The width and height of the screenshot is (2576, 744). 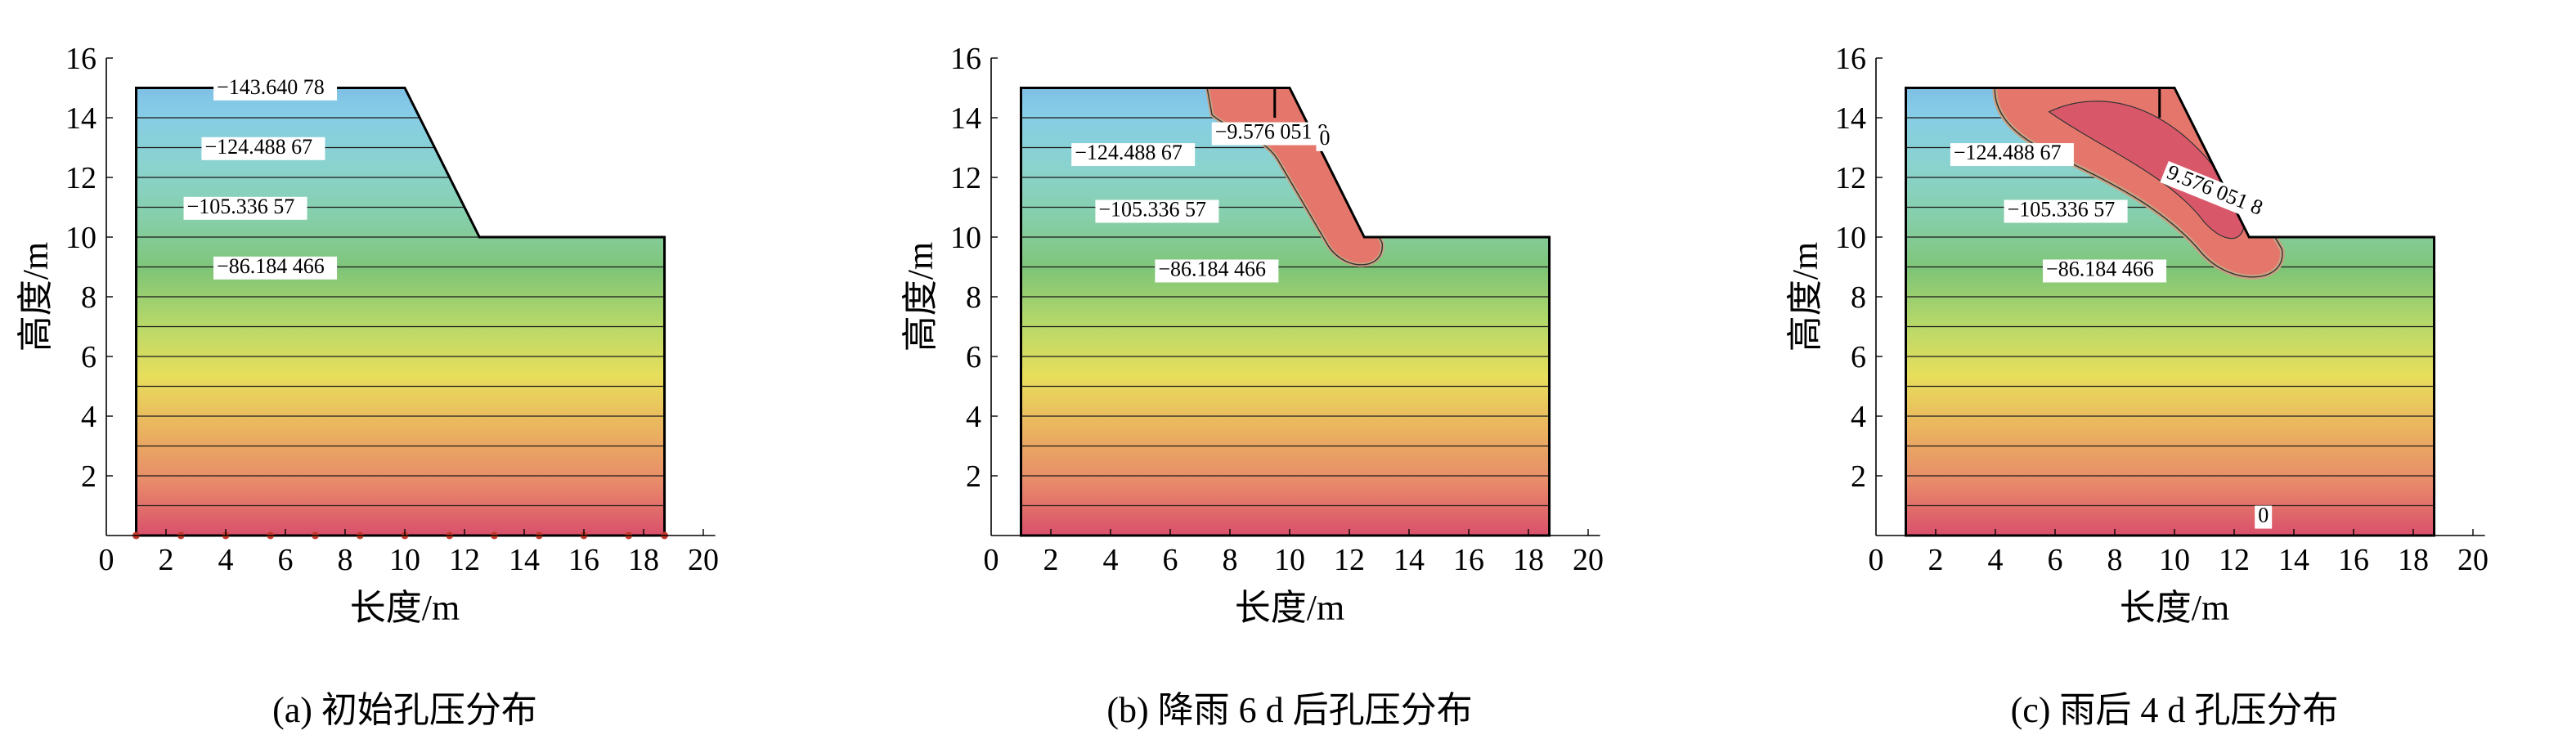 I want to click on panel-caption: (a) 初始孔压分布, so click(x=405, y=710).